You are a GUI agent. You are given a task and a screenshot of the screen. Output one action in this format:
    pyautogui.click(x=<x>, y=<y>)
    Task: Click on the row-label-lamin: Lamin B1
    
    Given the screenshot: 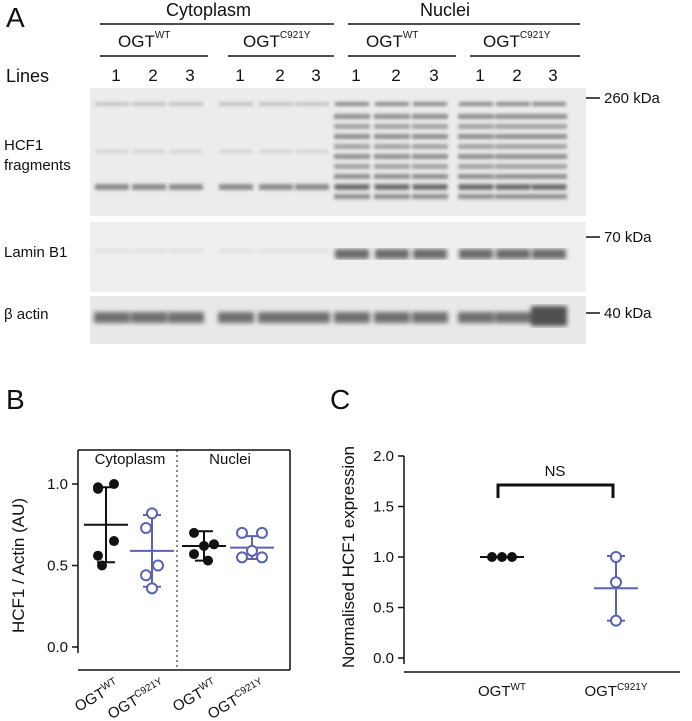 What is the action you would take?
    pyautogui.click(x=36, y=252)
    